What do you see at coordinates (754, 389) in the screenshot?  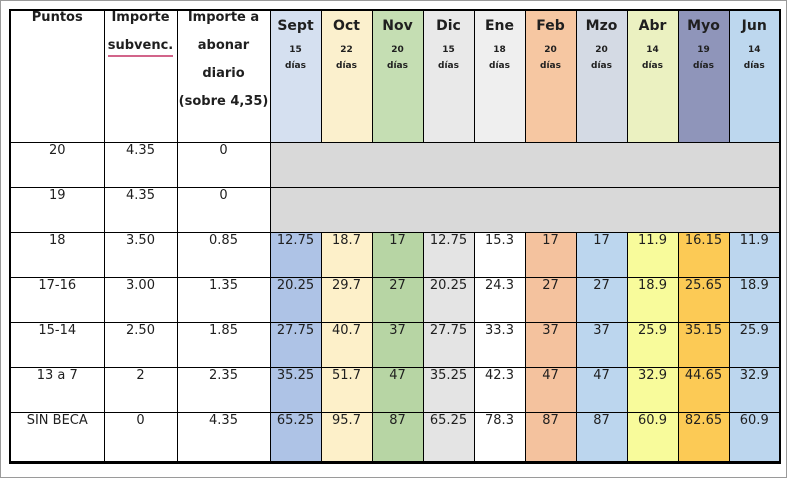 I see `value-cell-jun: 32.9` at bounding box center [754, 389].